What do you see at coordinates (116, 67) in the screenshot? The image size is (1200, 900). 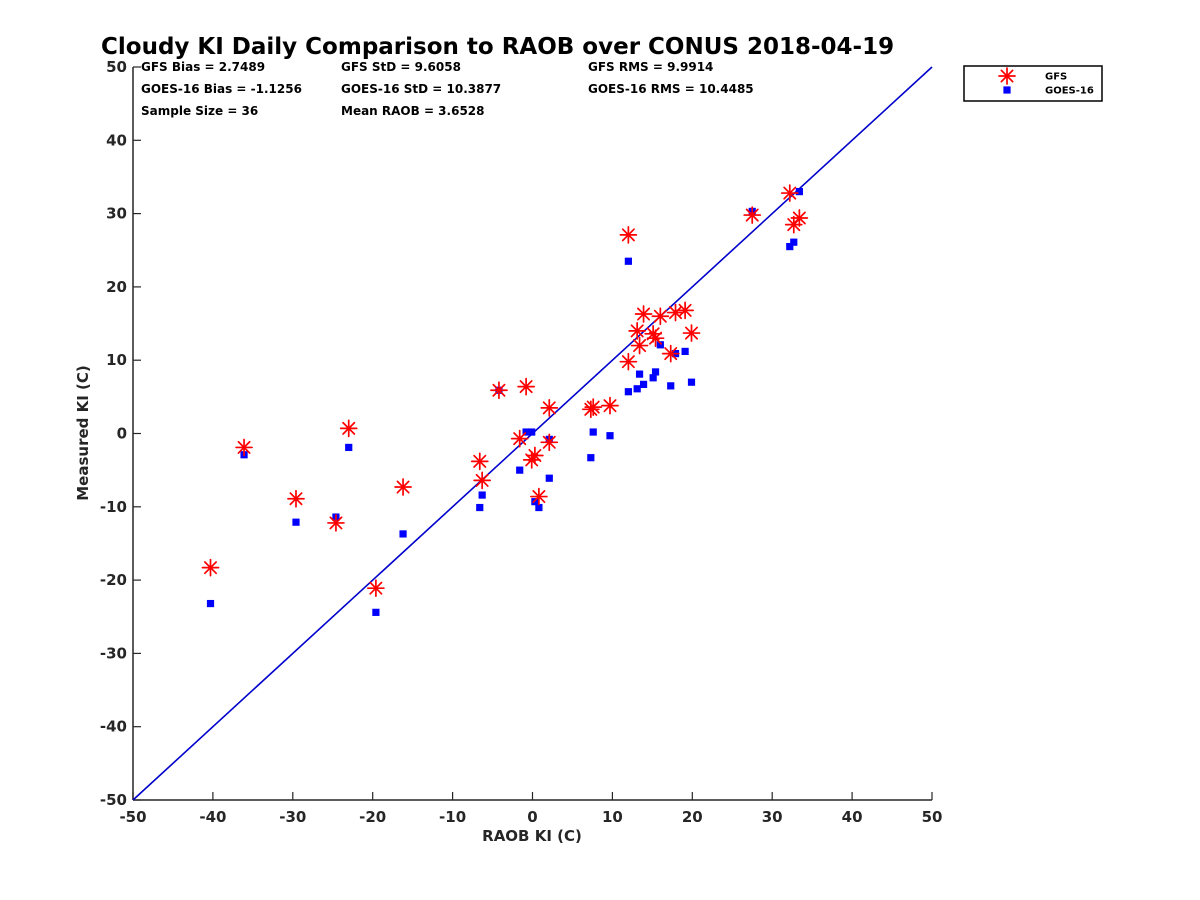 I see `y-tick-label: 50` at bounding box center [116, 67].